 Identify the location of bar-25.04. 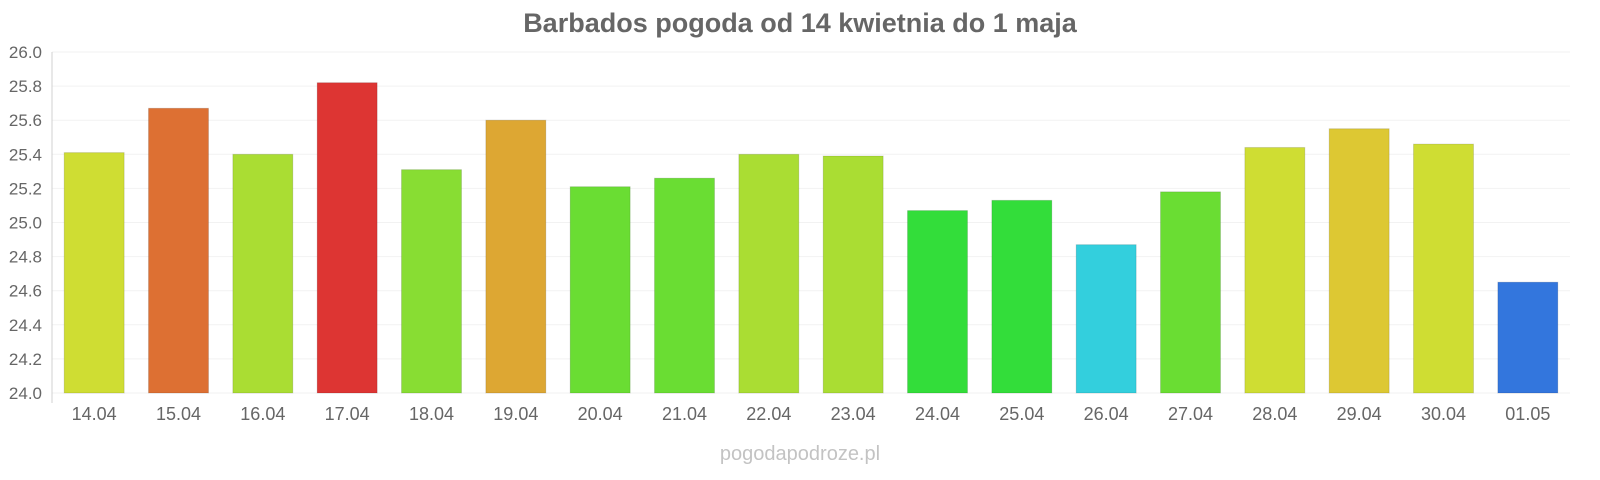
(1022, 296).